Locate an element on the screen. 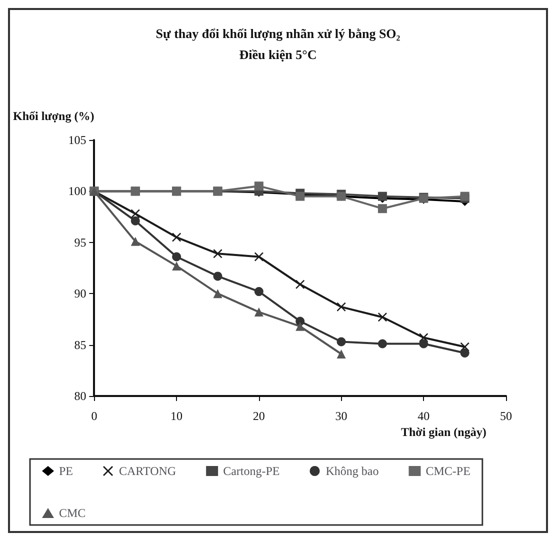 This screenshot has height=545, width=560. chart-title: Sự thay đổi khối lượng nhãn xử lý bằng SO₂ is located at coordinates (278, 33).